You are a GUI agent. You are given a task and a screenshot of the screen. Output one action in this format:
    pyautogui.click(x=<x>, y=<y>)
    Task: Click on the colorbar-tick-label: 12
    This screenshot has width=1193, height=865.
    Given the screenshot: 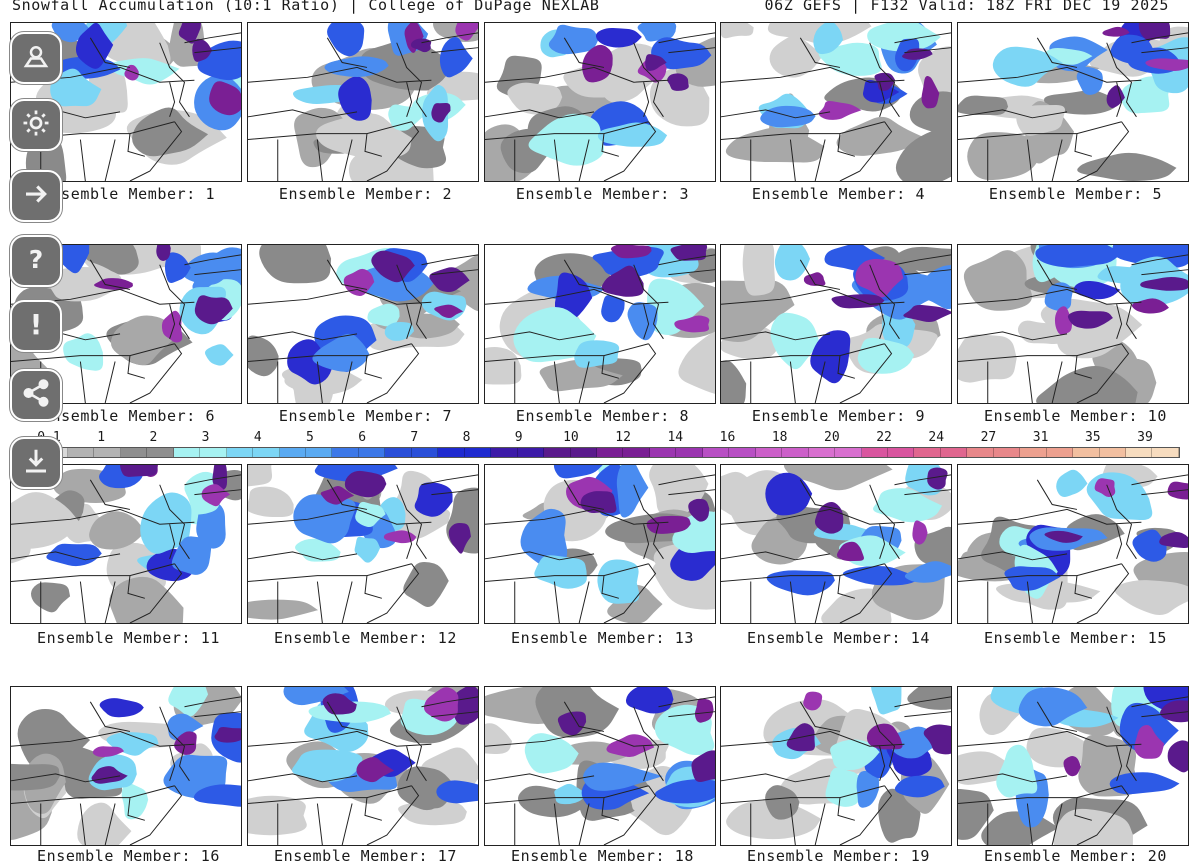 What is the action you would take?
    pyautogui.click(x=623, y=437)
    